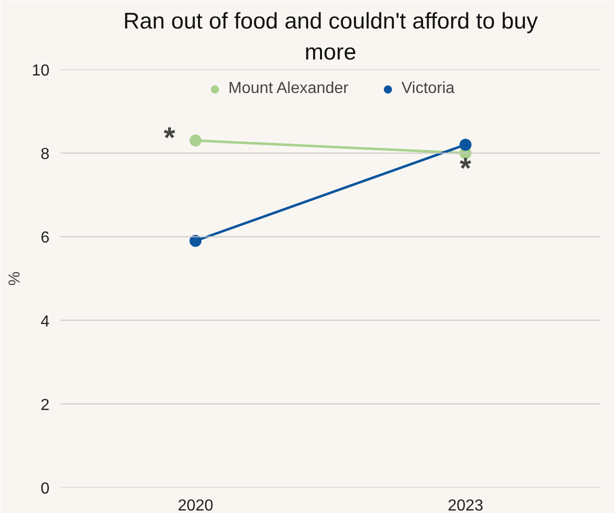 This screenshot has width=614, height=513. I want to click on y-tick-label: 6, so click(45, 238).